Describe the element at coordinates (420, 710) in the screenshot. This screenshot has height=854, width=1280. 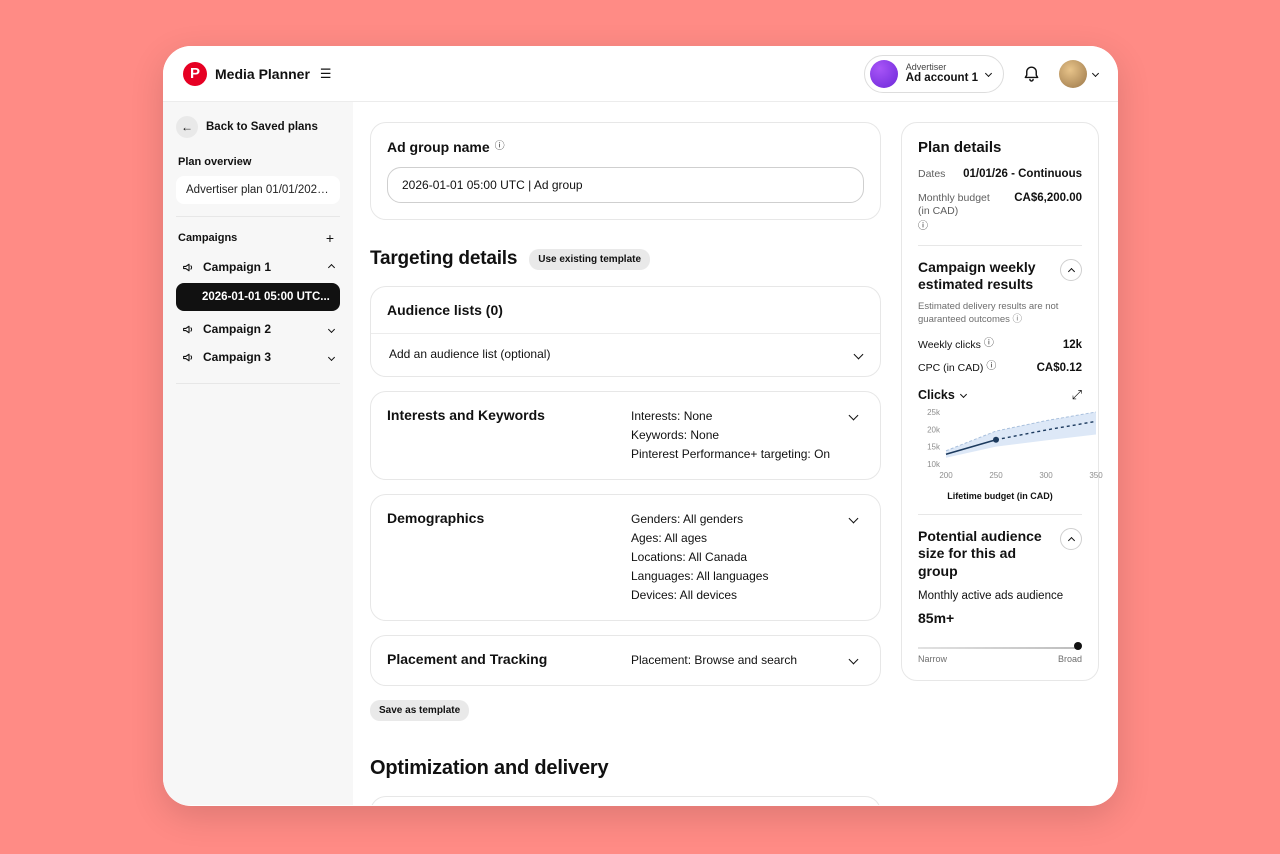
I see `save-as-template-button: Save as template` at that location.